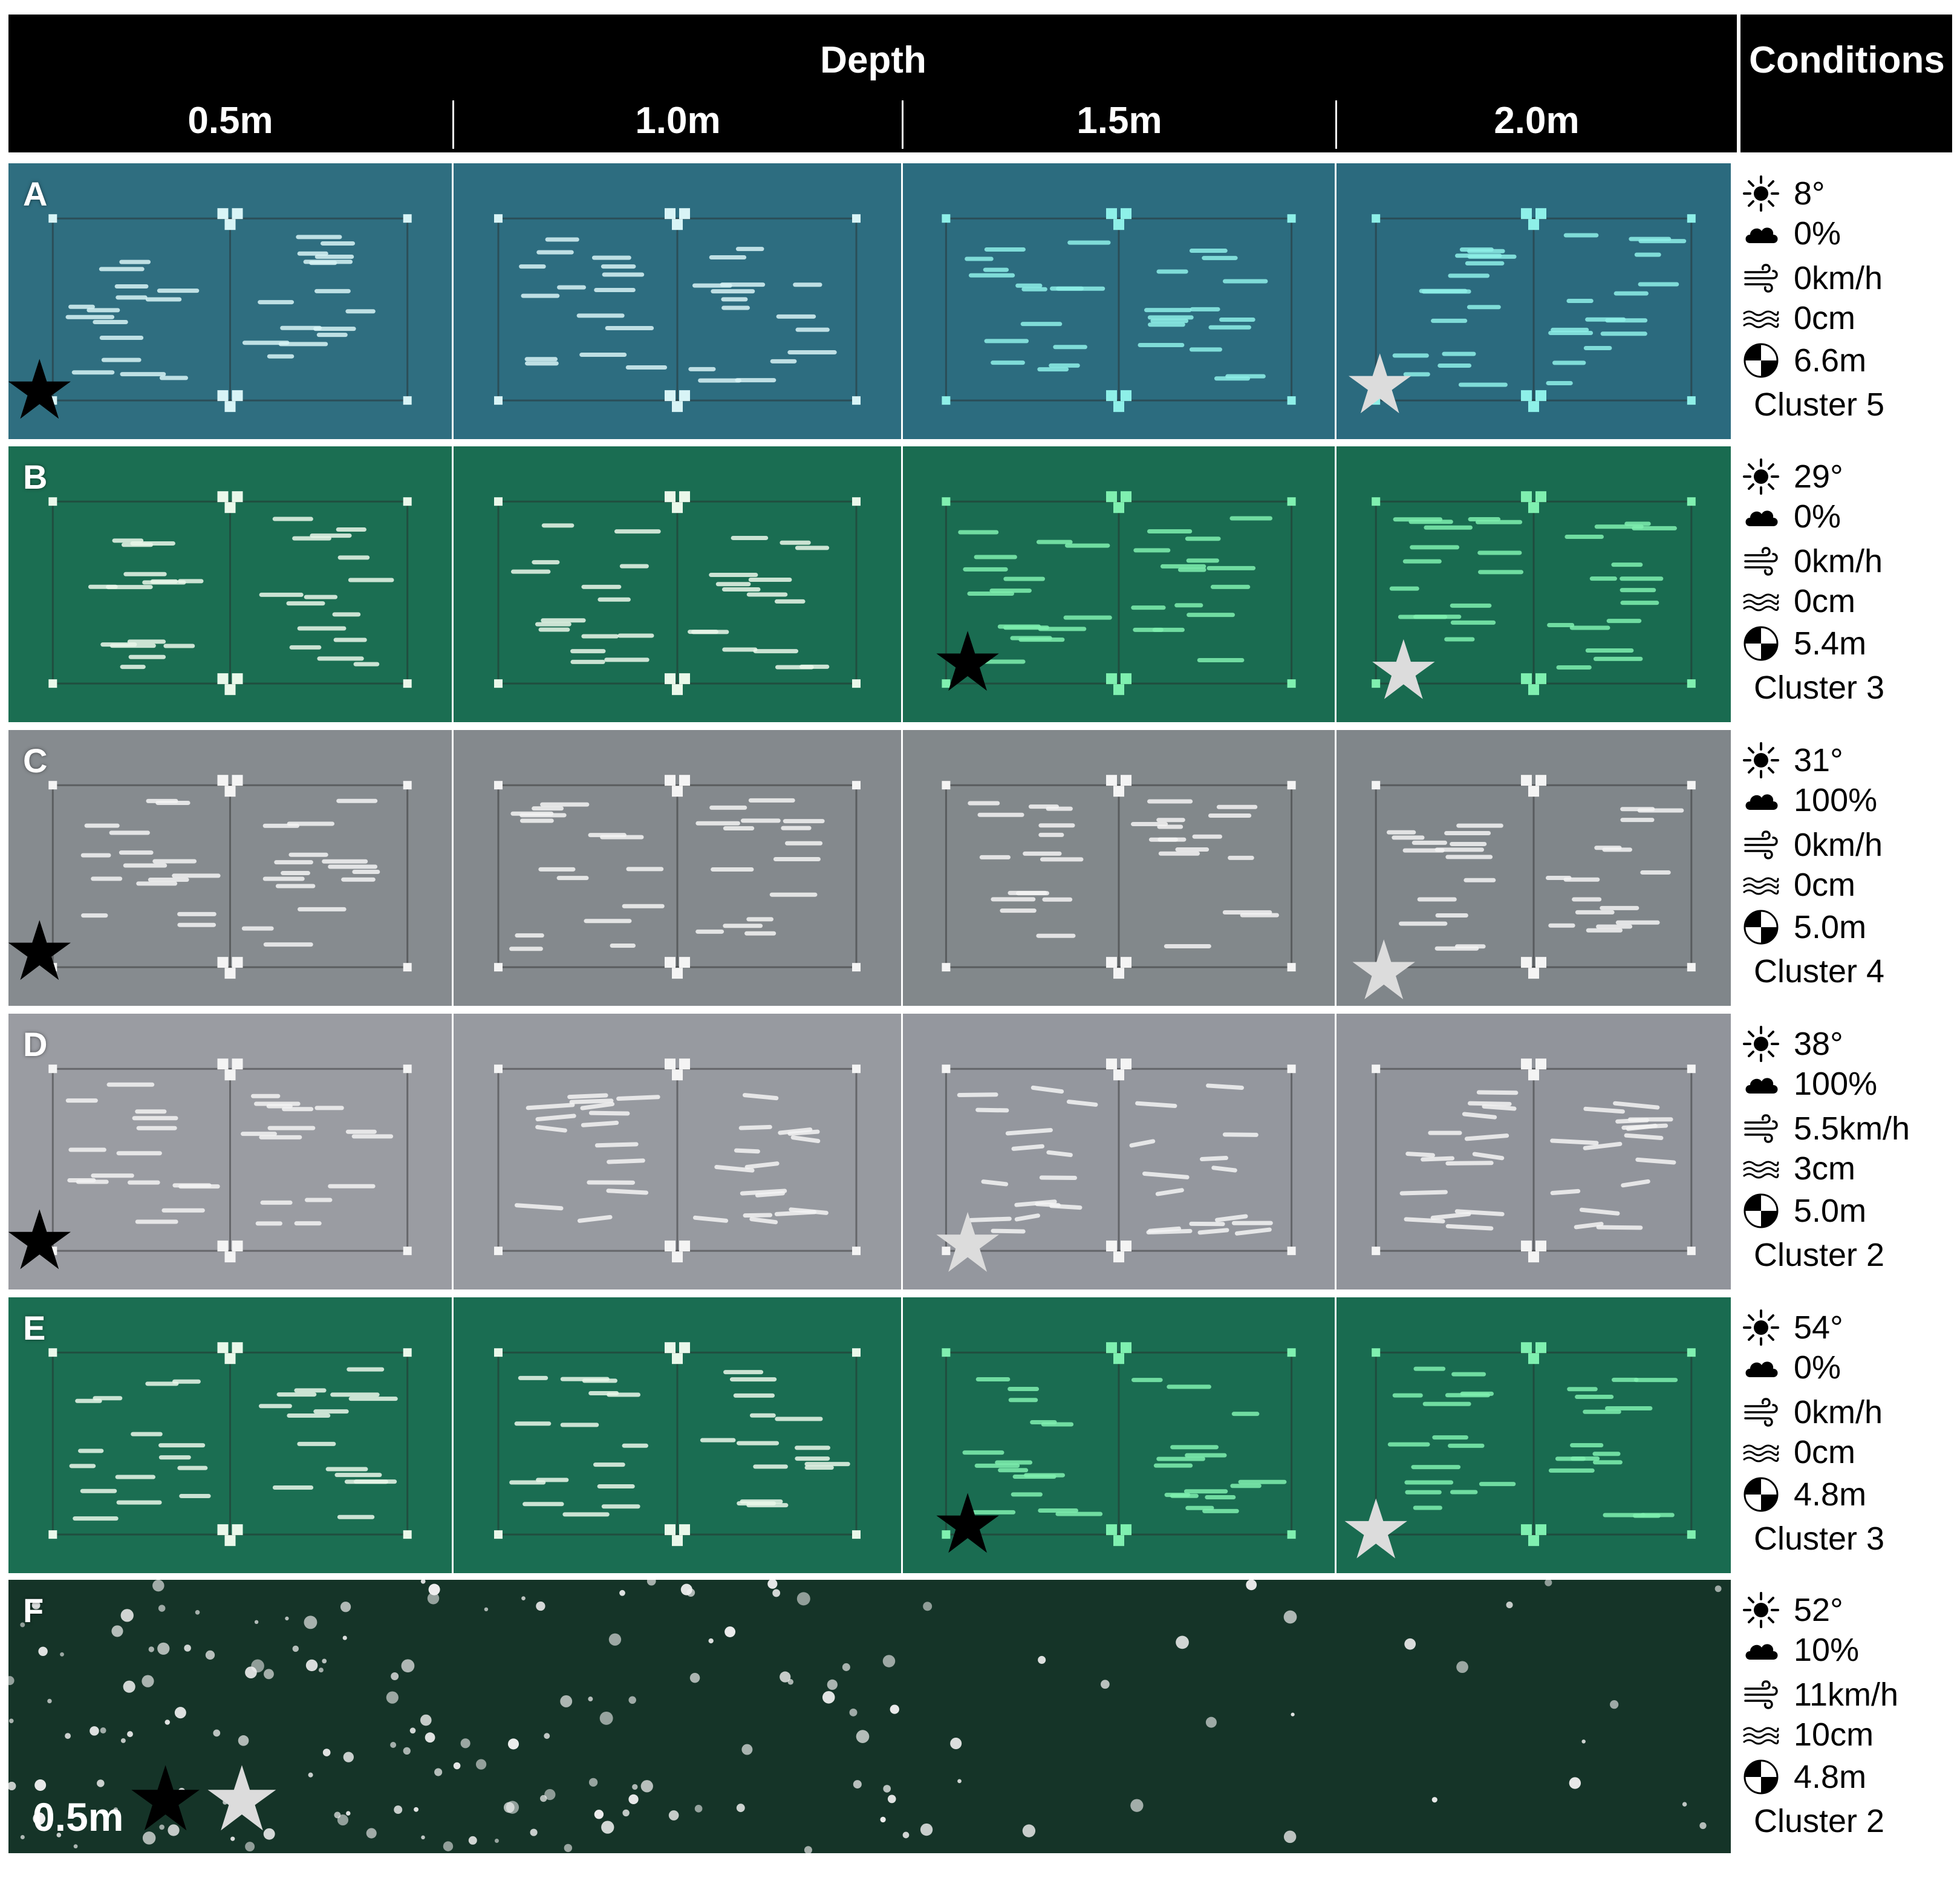  What do you see at coordinates (1119, 121) in the screenshot?
I see `column-header-1.5m: 1.5m` at bounding box center [1119, 121].